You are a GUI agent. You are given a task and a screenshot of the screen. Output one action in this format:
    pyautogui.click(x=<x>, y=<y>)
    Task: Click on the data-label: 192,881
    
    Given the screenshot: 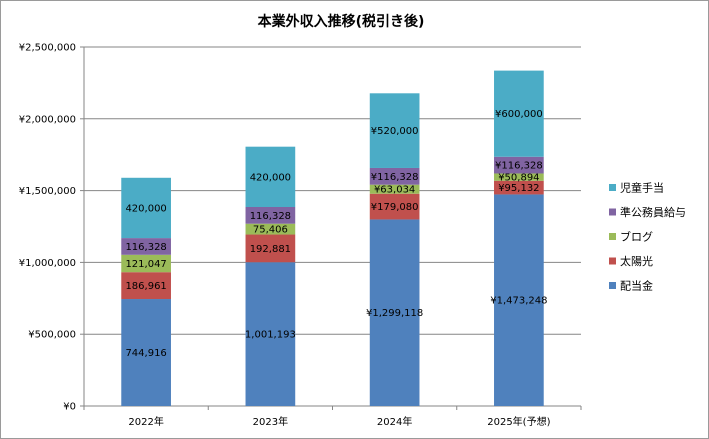 What is the action you would take?
    pyautogui.click(x=270, y=249)
    